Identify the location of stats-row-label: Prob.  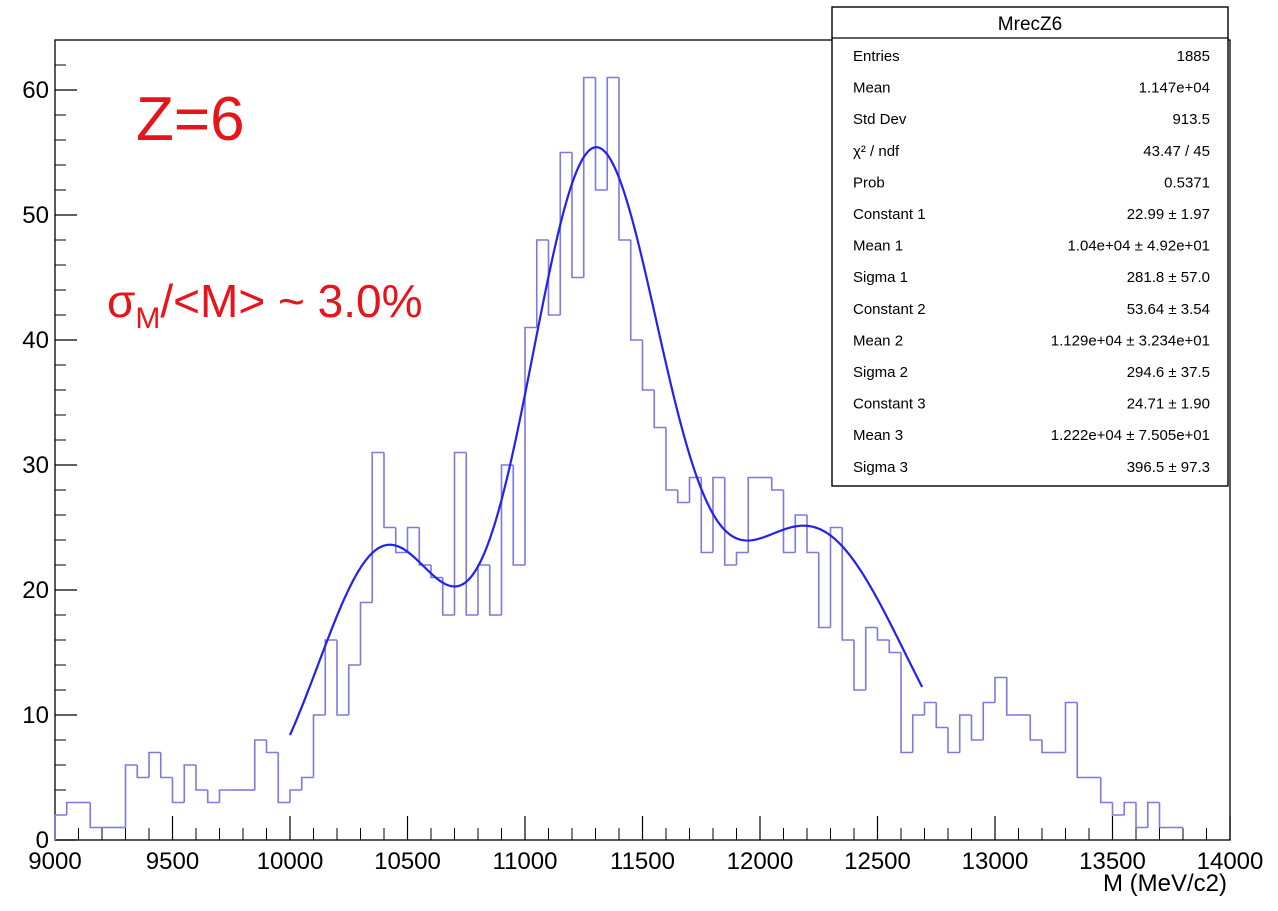
(869, 182).